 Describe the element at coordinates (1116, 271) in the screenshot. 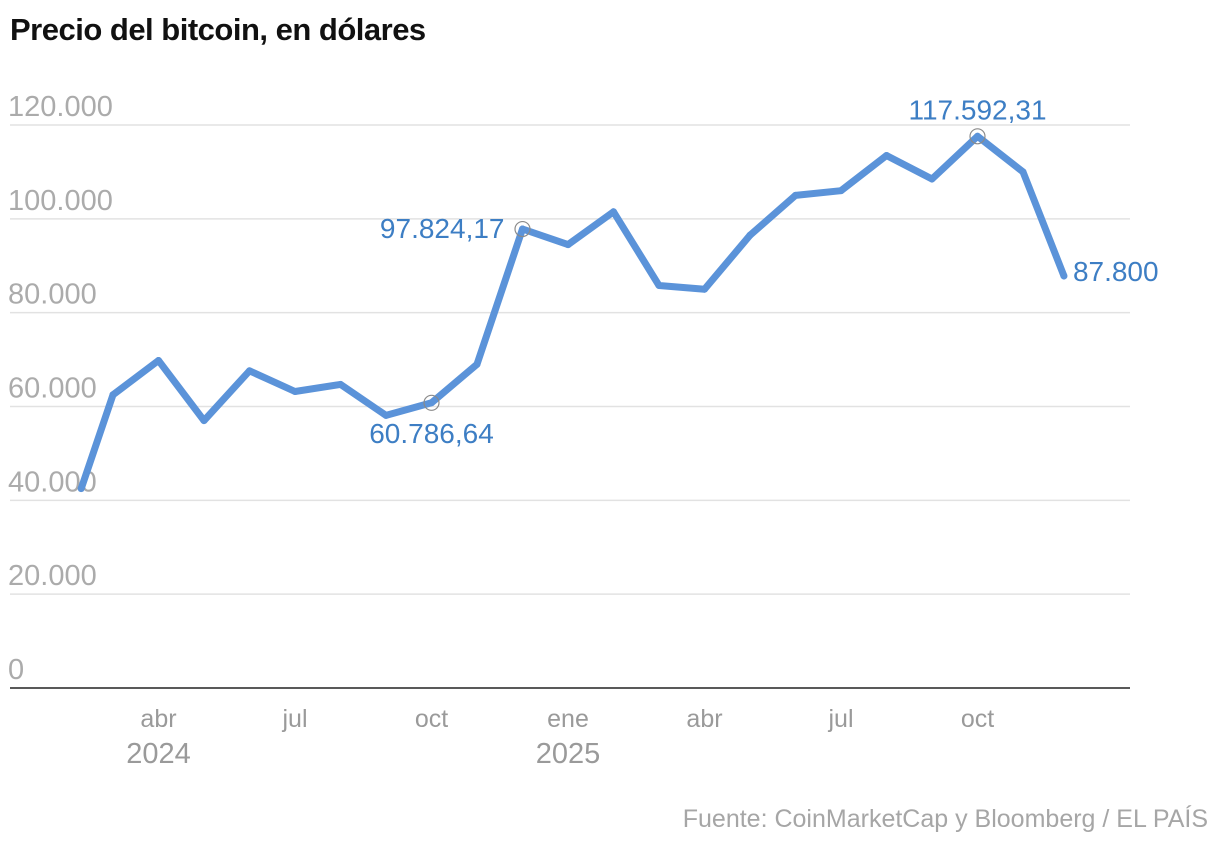

I see `data-label: 87.800` at that location.